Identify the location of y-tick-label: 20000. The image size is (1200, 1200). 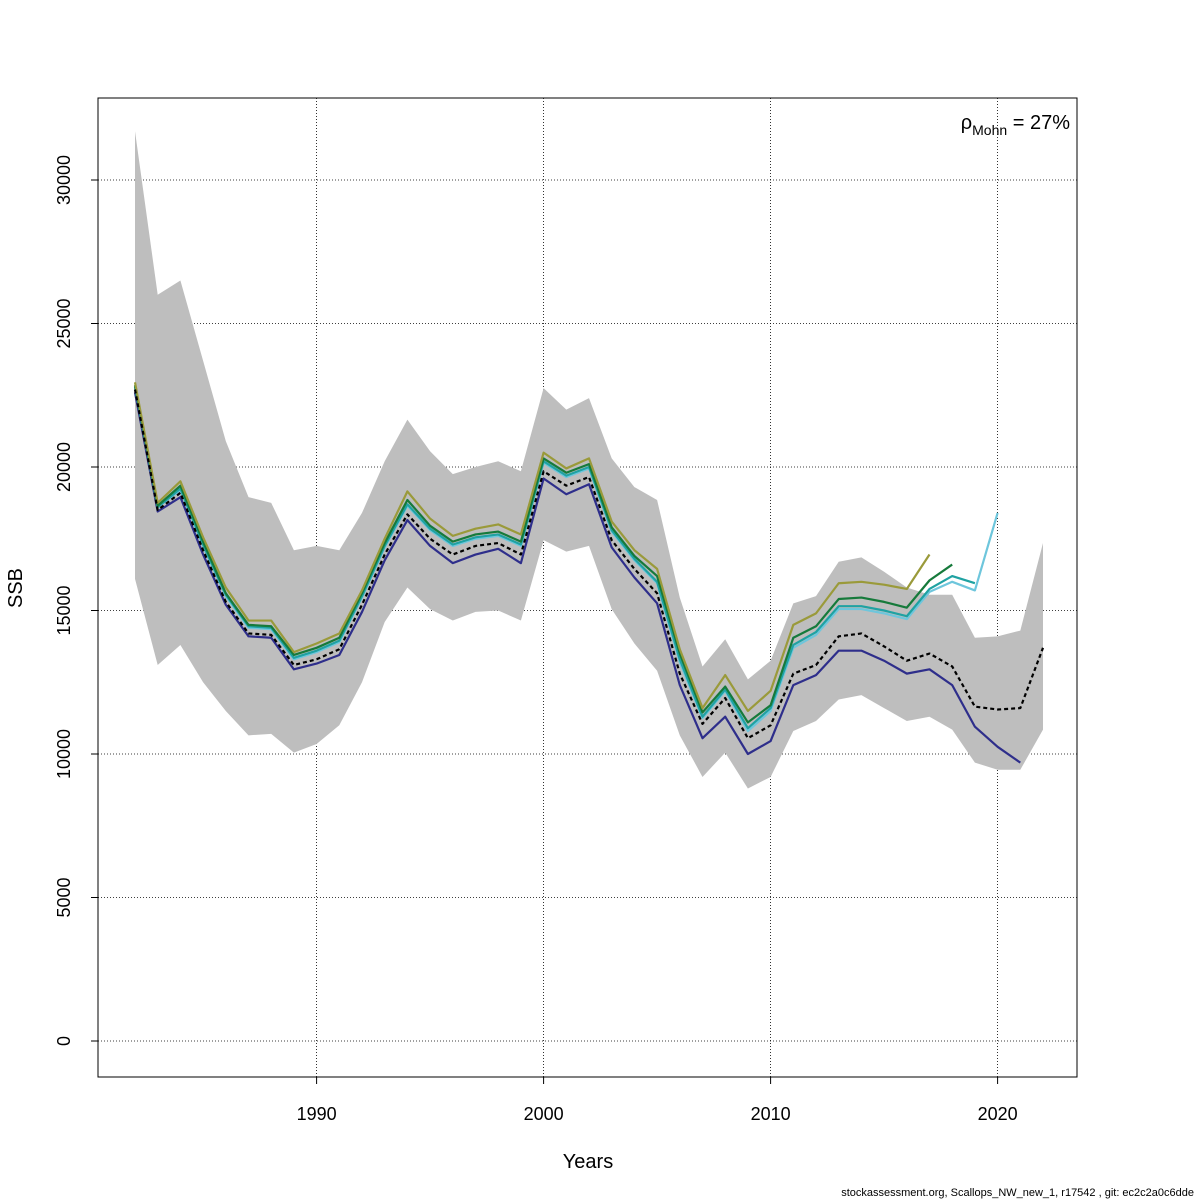
(64, 467).